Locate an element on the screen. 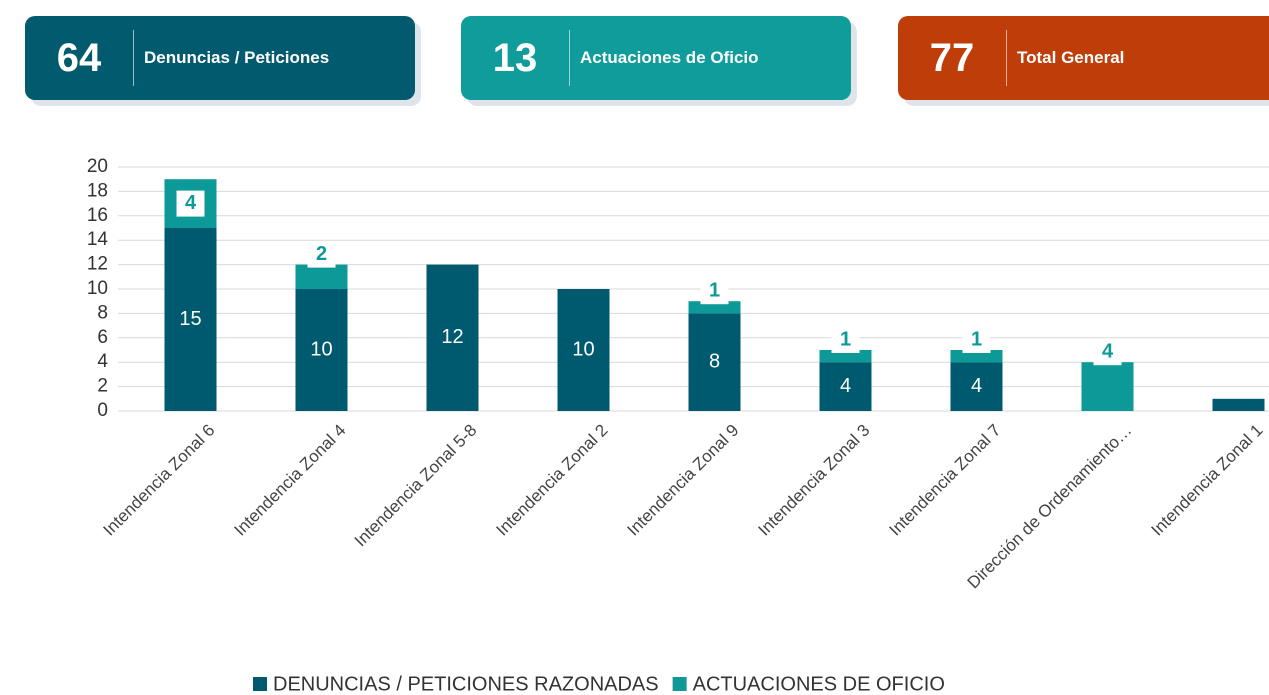  y-tick-label: 8 is located at coordinates (102, 312).